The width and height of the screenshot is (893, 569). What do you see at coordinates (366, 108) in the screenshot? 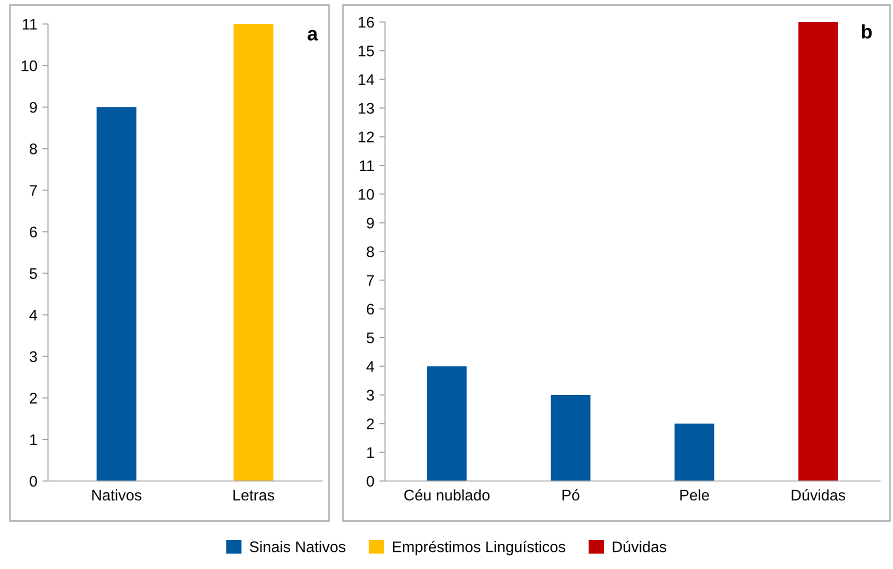
I see `y-tick-label: 13` at bounding box center [366, 108].